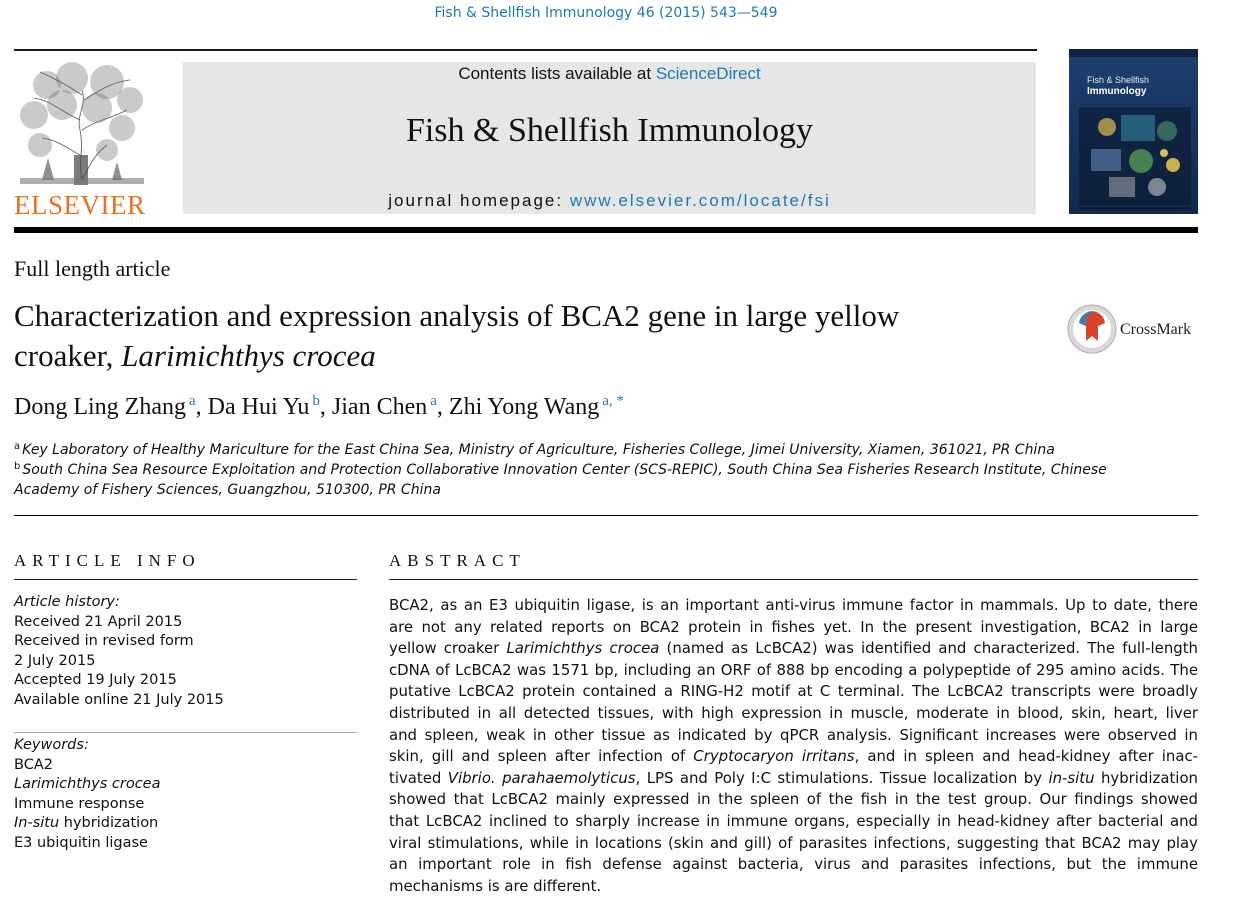 This screenshot has height=900, width=1257. What do you see at coordinates (448, 648) in the screenshot?
I see `abstract-fragment: yellow croaker` at bounding box center [448, 648].